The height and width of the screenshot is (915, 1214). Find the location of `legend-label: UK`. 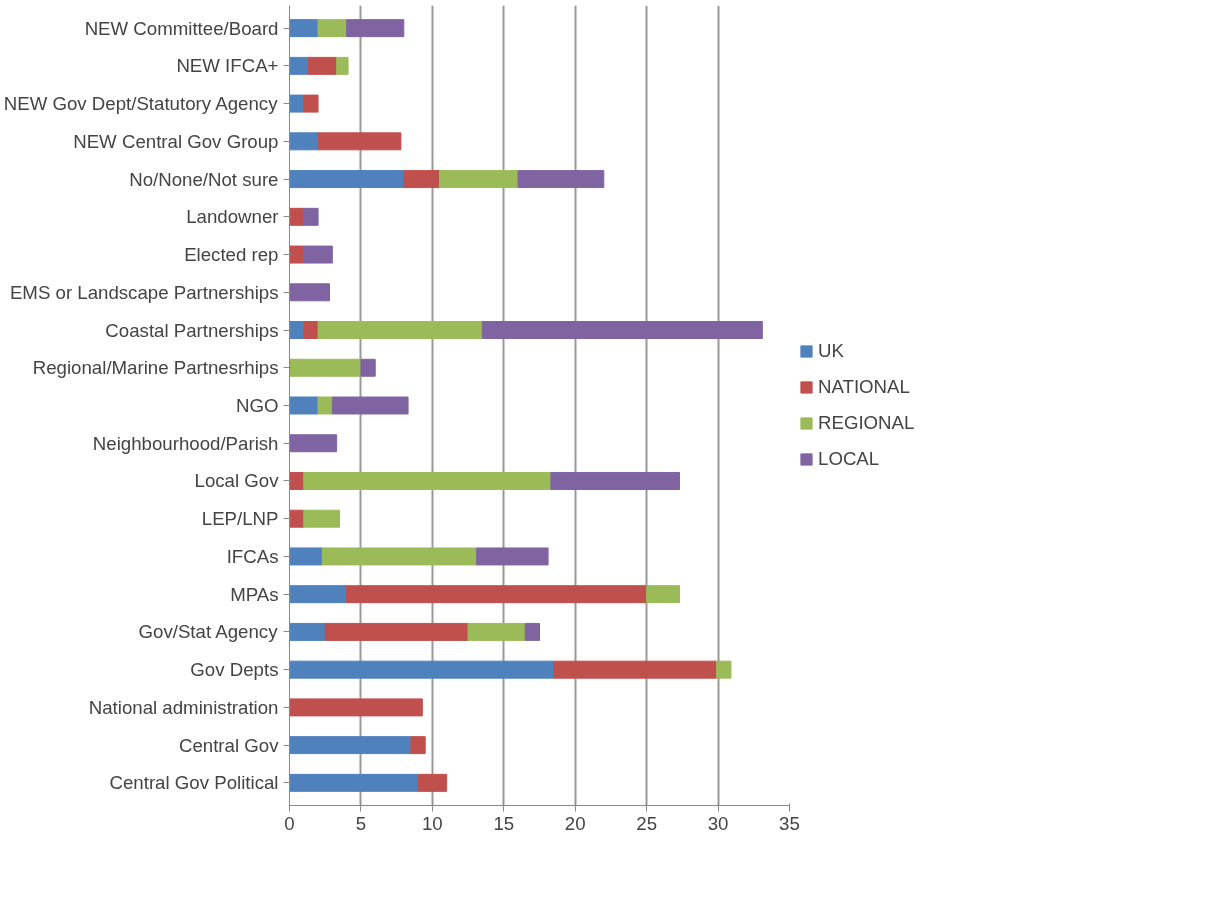

legend-label: UK is located at coordinates (831, 351).